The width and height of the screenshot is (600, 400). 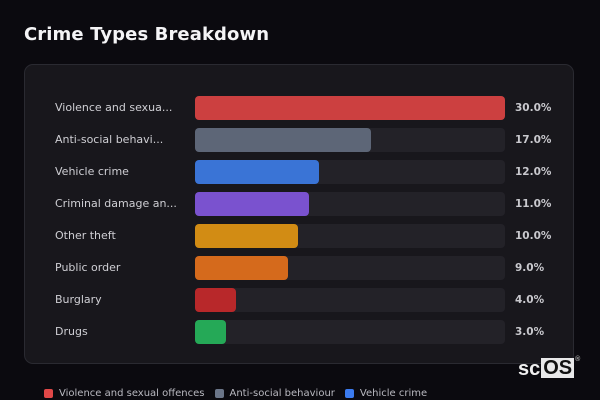 I want to click on legend-label: Vehicle crime, so click(x=393, y=393).